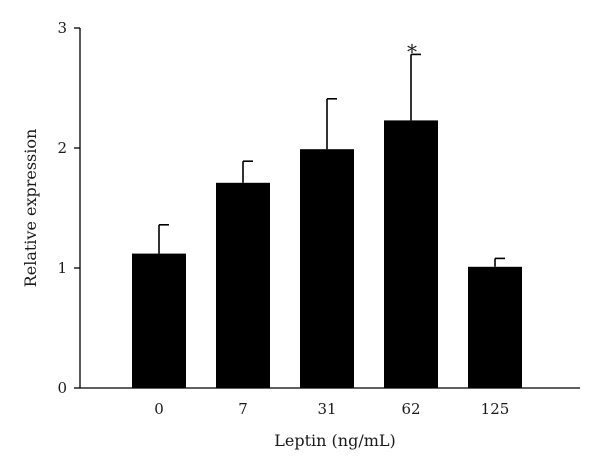 This screenshot has width=600, height=472. I want to click on x-tick-label: 0, so click(159, 409).